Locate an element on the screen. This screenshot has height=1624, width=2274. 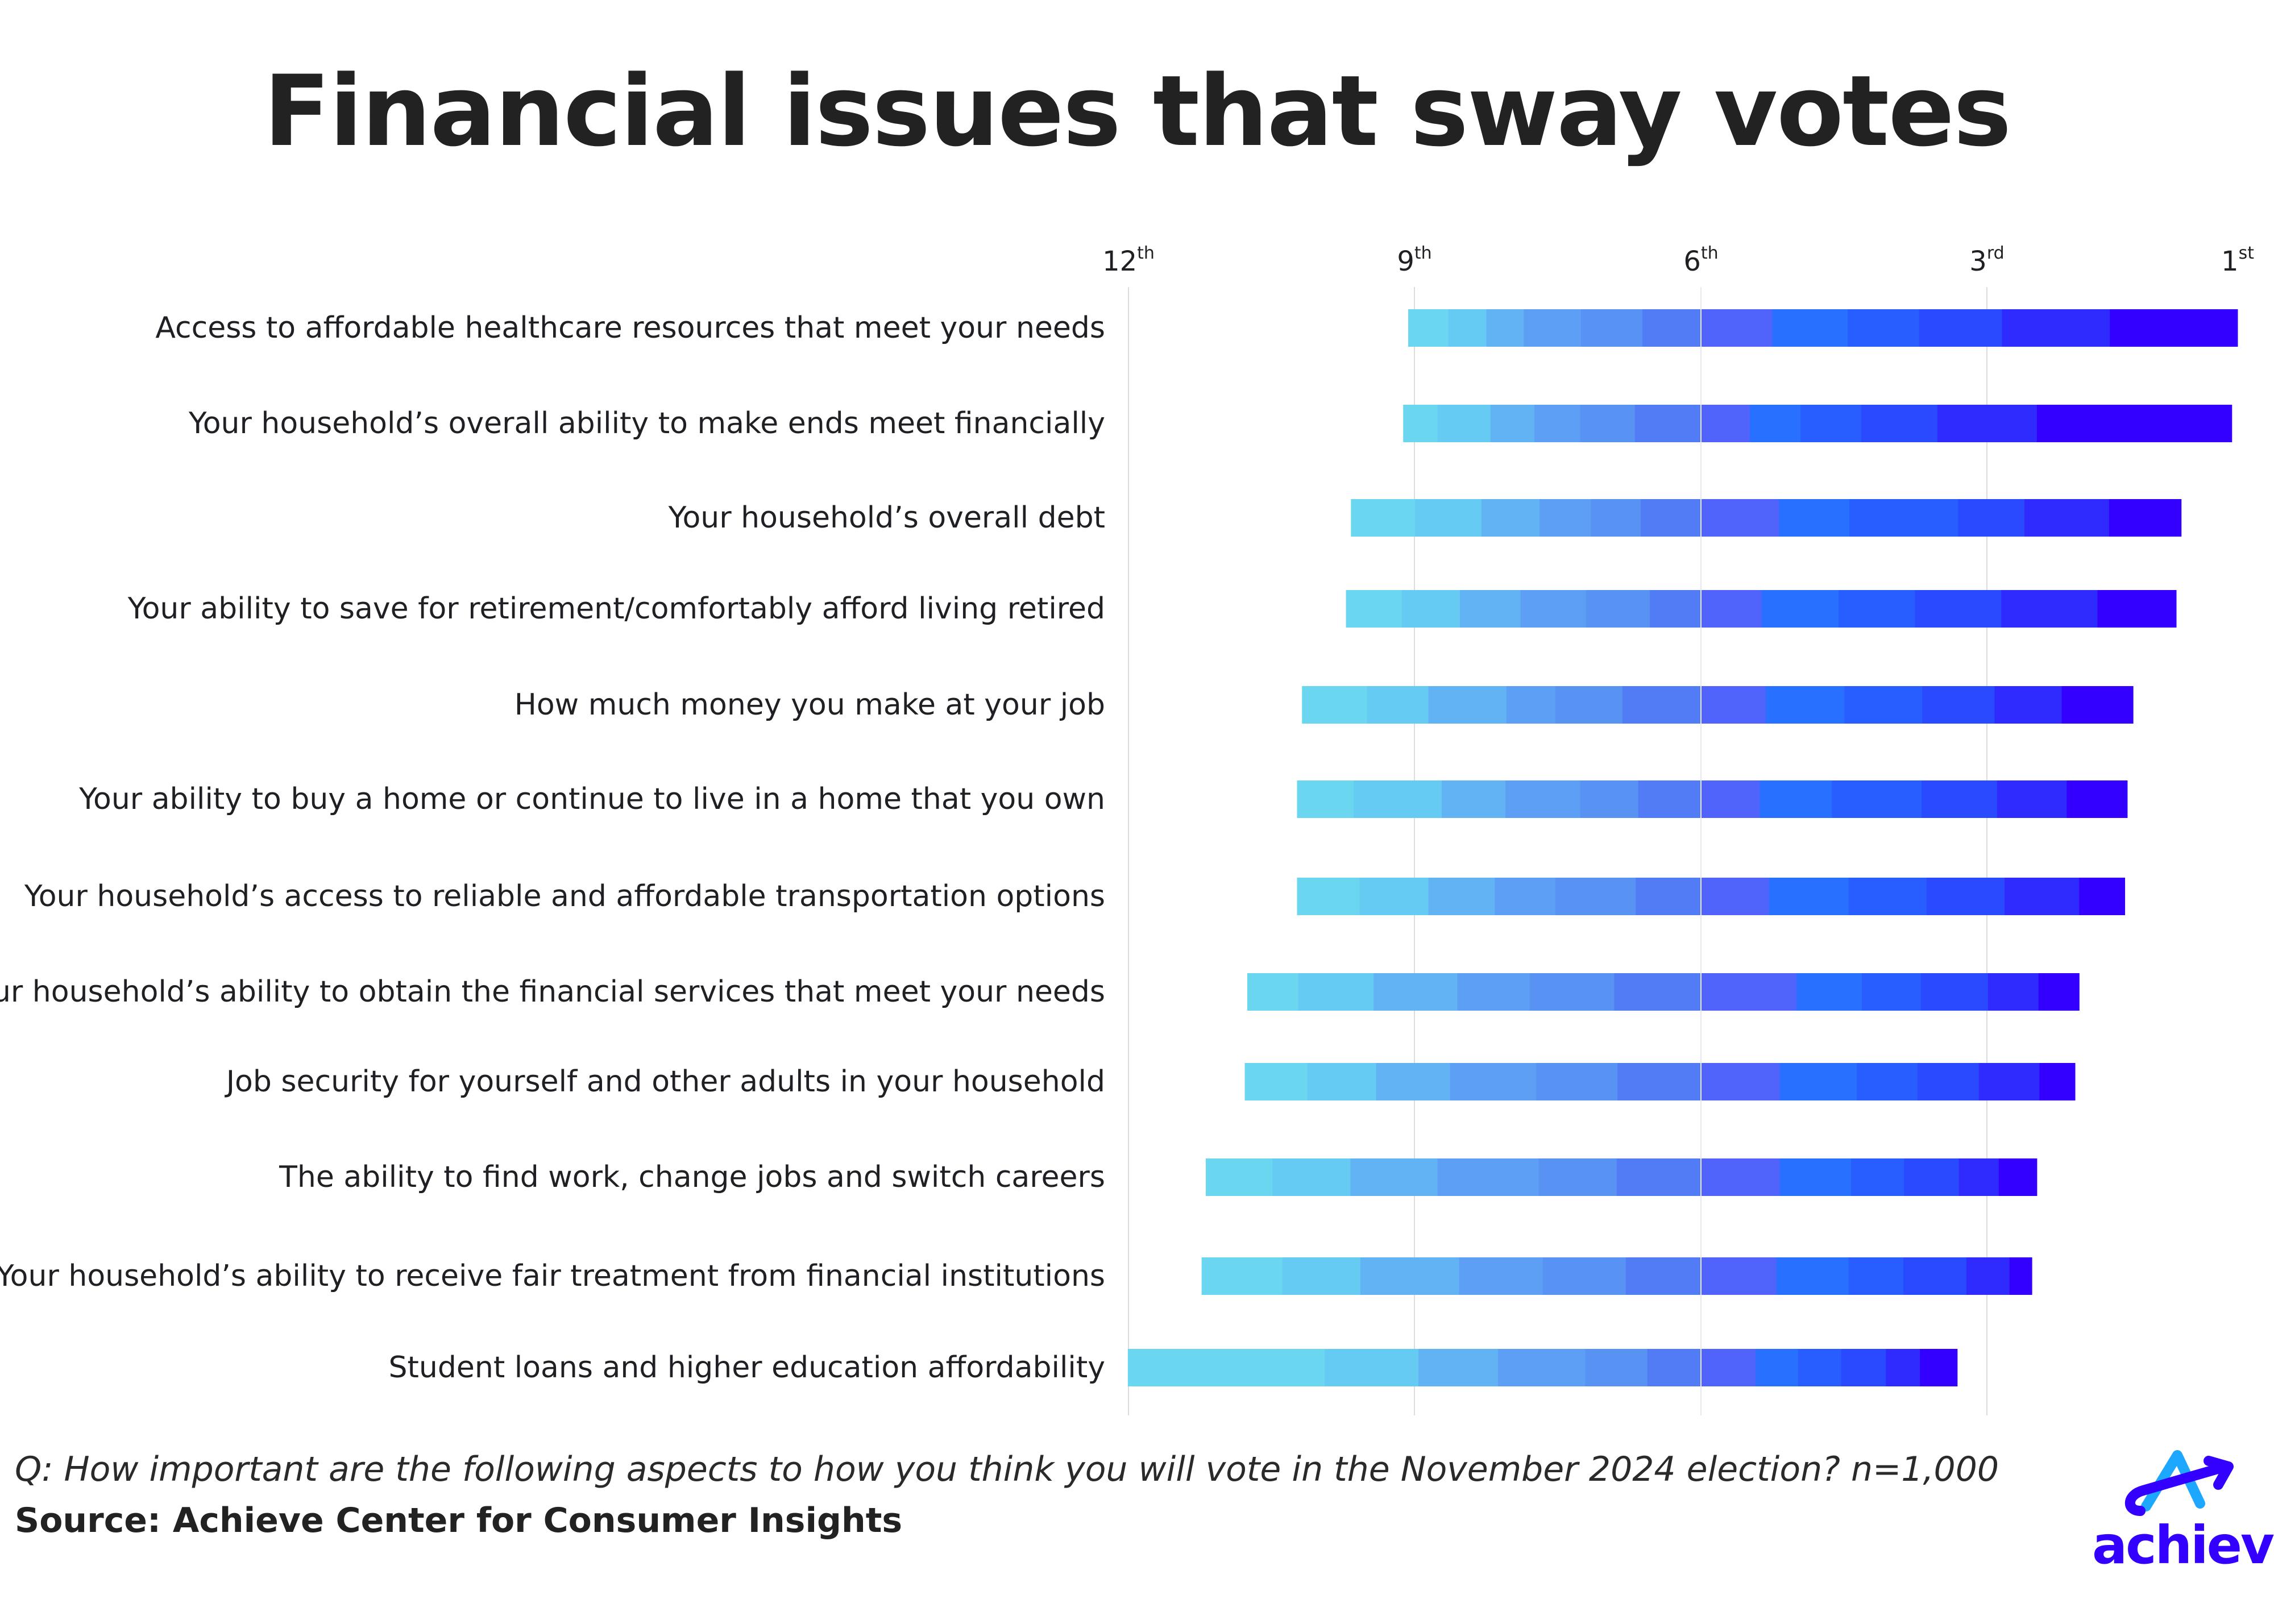
tick-number: 6 is located at coordinates (1692, 261).